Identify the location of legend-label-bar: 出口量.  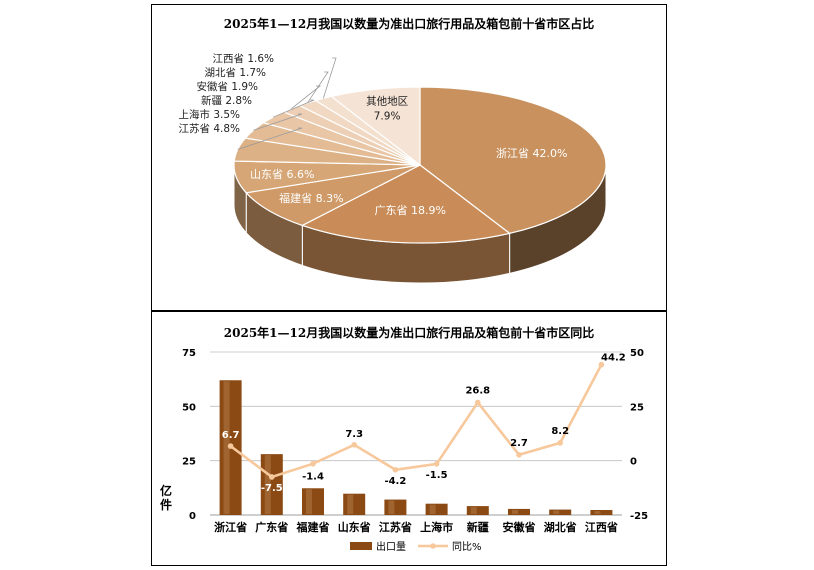
(391, 546).